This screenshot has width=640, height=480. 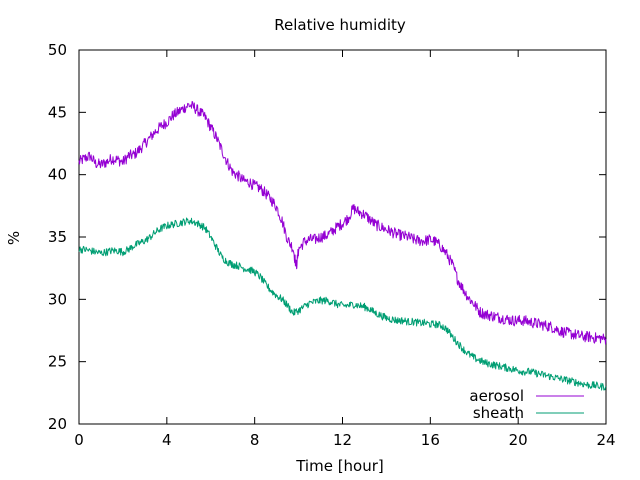 I want to click on x-tick-label: 12, so click(x=342, y=440).